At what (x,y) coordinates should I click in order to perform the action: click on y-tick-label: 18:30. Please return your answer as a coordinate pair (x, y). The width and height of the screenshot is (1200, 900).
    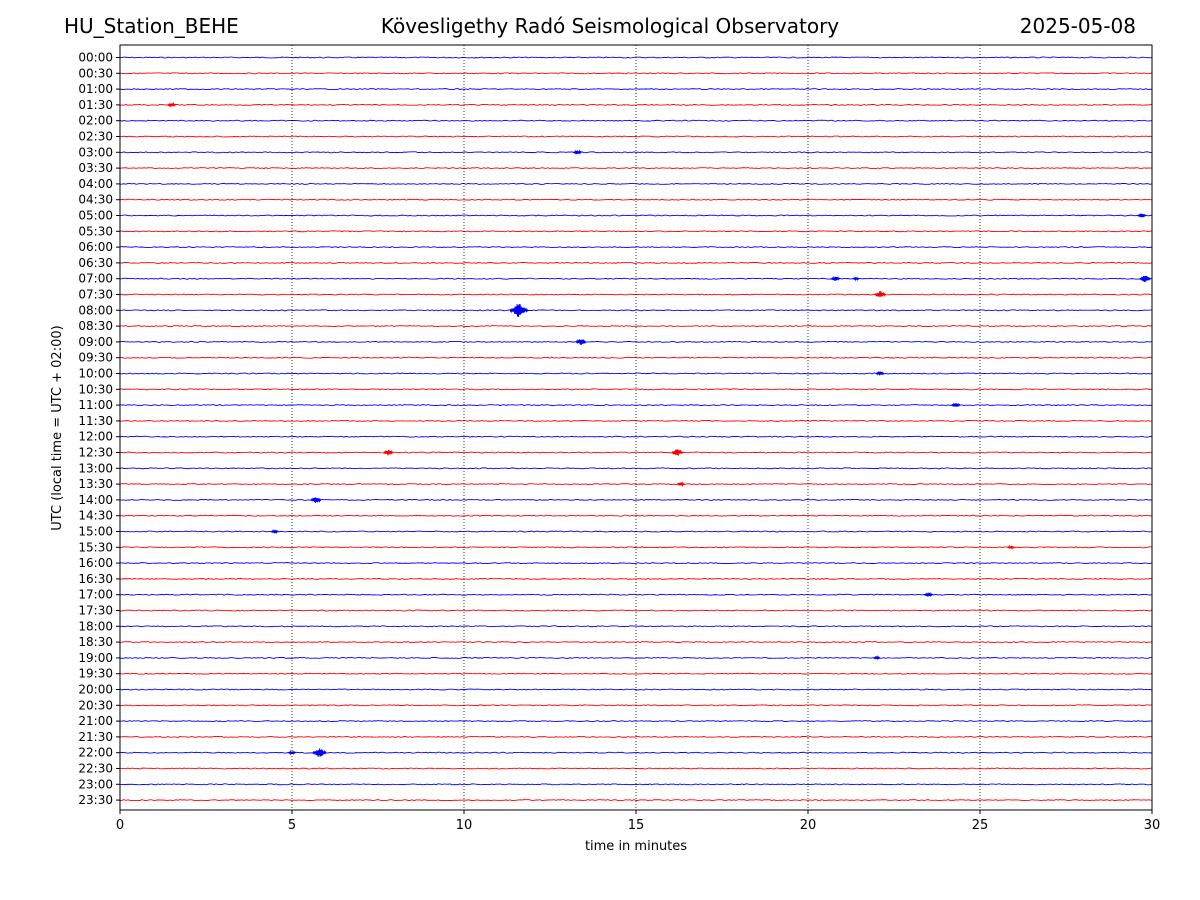
    Looking at the image, I should click on (95, 642).